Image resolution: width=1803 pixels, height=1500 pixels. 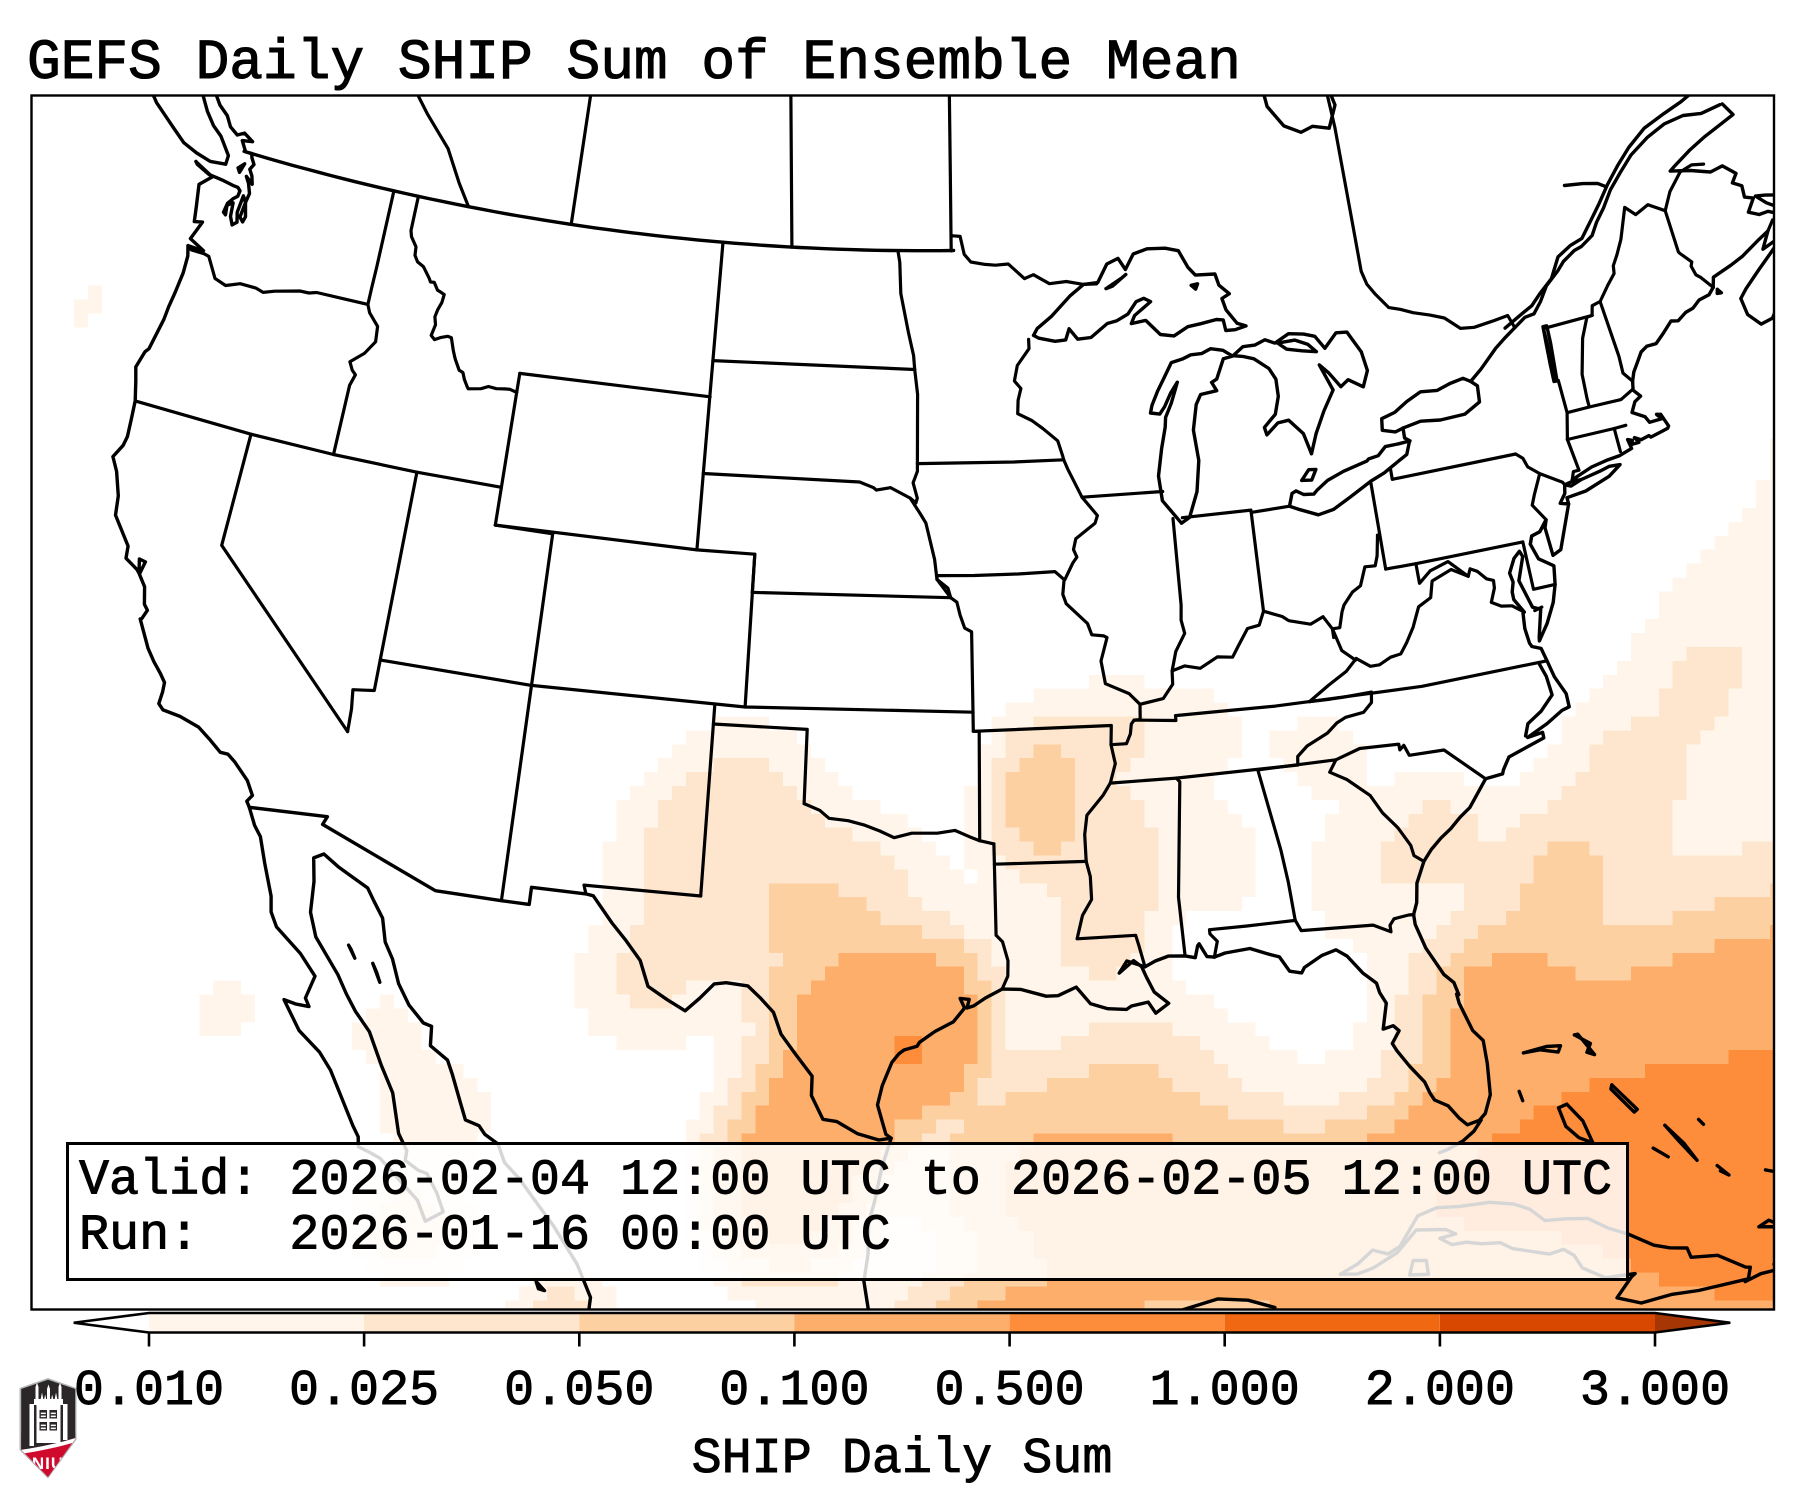 I want to click on svg-text: 1.000, so click(x=1225, y=1391).